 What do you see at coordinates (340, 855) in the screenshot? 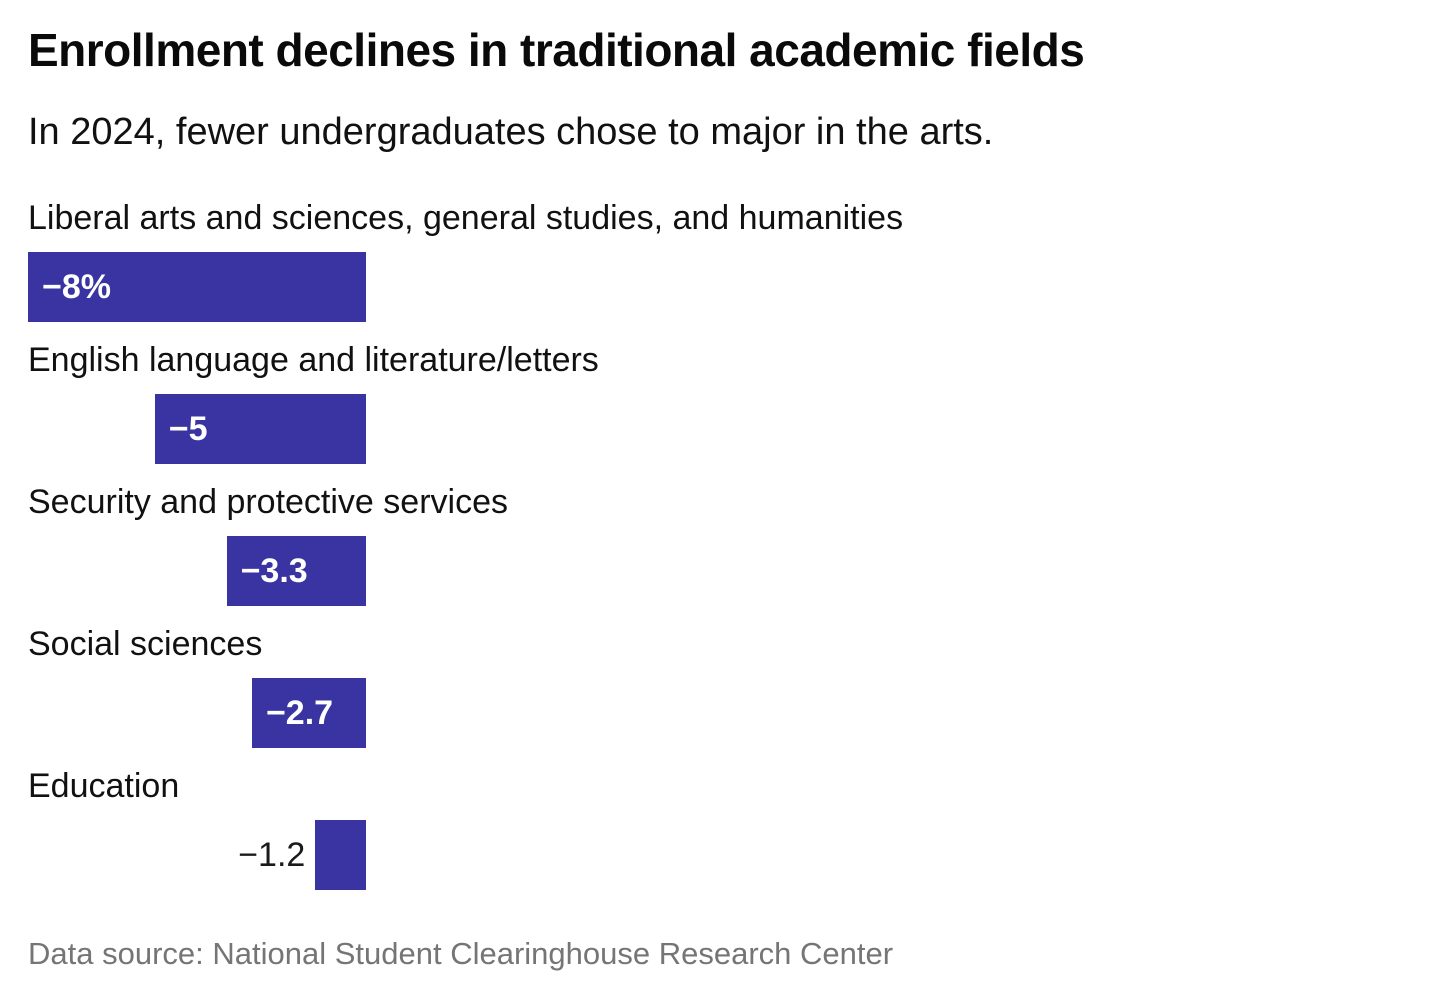
I see `bar` at bounding box center [340, 855].